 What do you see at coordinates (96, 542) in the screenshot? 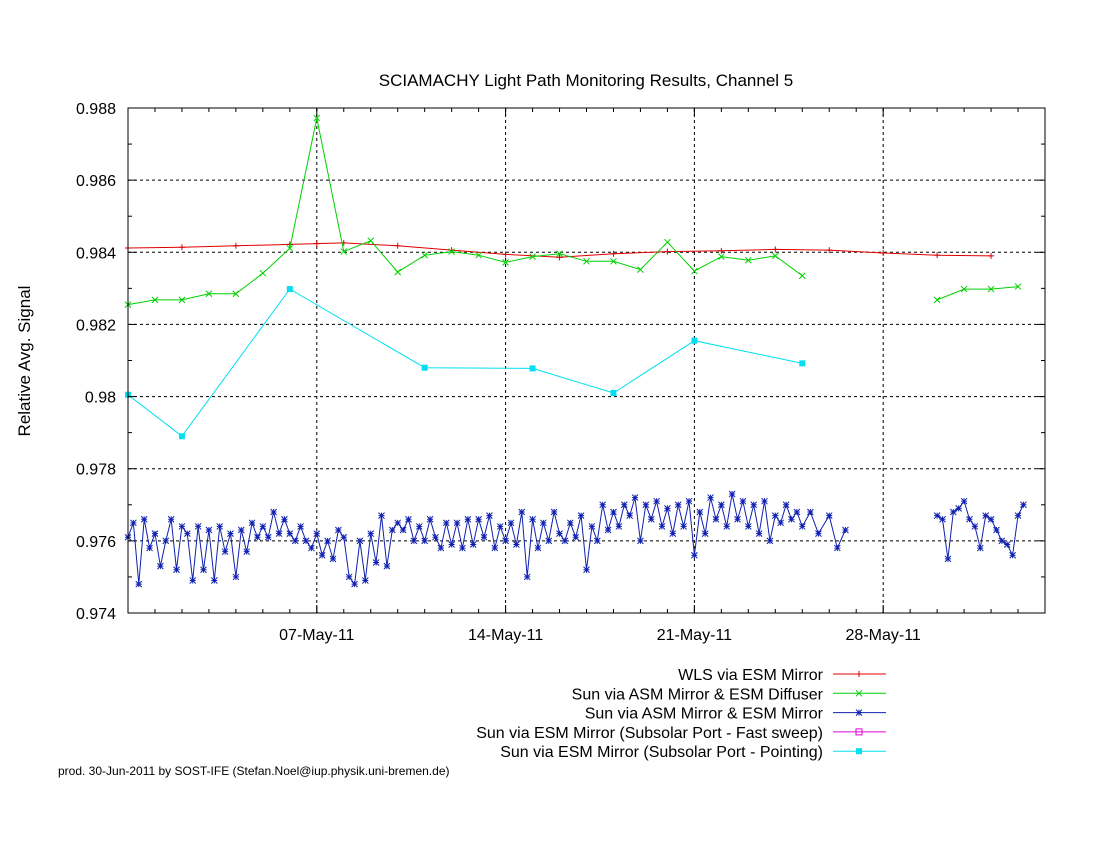
I see `y-tick-label: 0.976` at bounding box center [96, 542].